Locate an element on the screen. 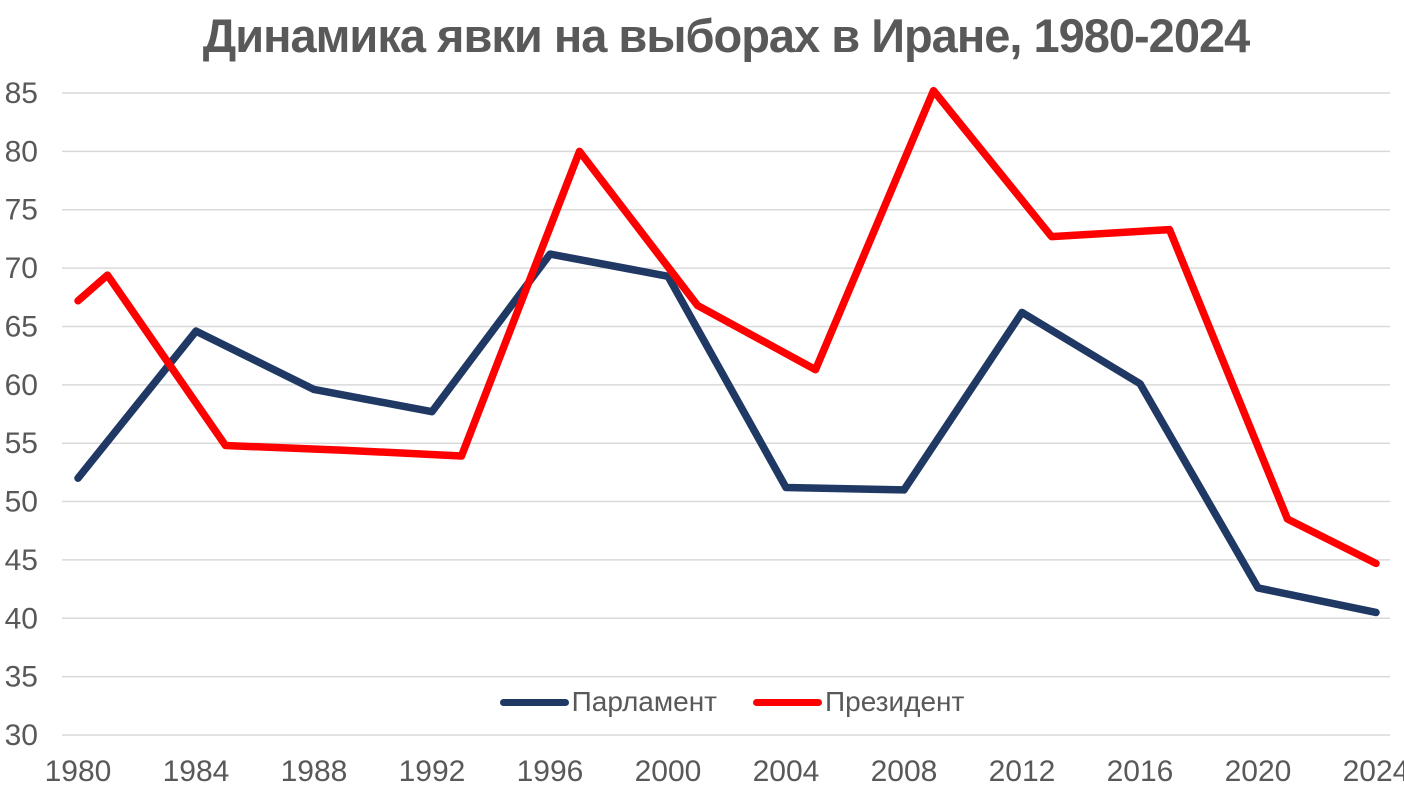 The width and height of the screenshot is (1404, 791). y-tick-label: 60 is located at coordinates (21, 385).